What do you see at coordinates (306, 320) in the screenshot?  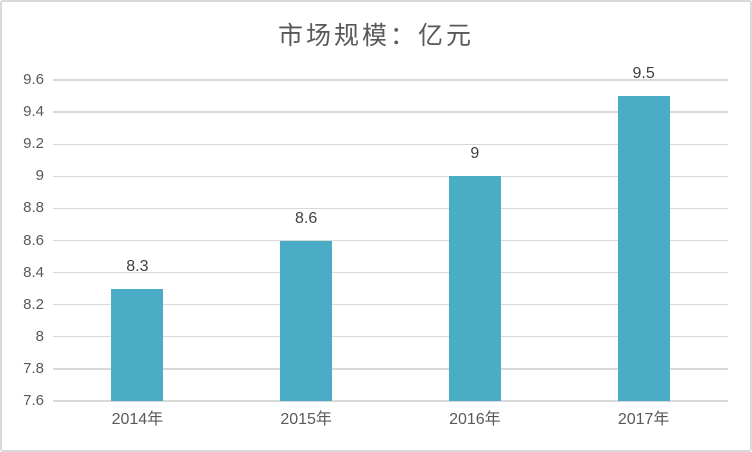 I see `bar-2015年` at bounding box center [306, 320].